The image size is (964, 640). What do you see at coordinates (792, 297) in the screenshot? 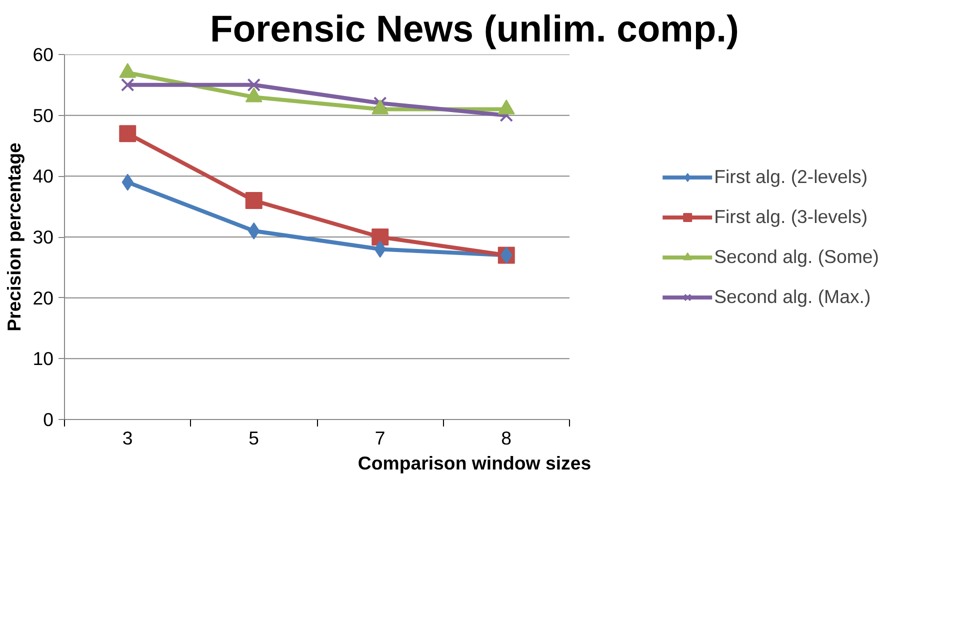
I see `legend-label: Second alg. (Max.)` at bounding box center [792, 297].